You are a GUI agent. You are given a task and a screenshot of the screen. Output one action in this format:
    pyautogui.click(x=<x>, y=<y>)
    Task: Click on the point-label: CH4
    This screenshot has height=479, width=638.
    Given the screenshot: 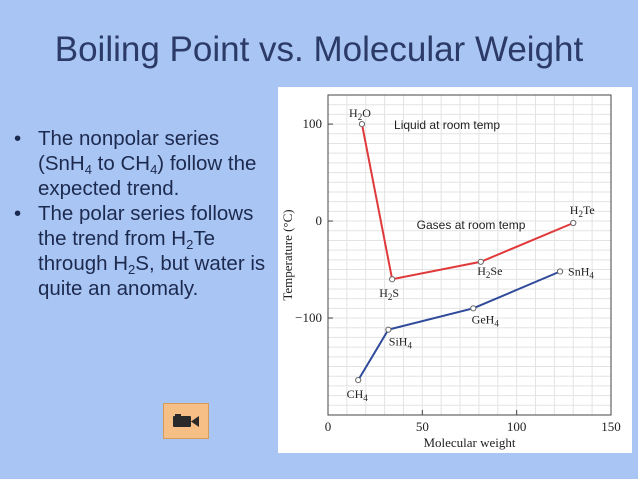 What is the action you would take?
    pyautogui.click(x=358, y=395)
    